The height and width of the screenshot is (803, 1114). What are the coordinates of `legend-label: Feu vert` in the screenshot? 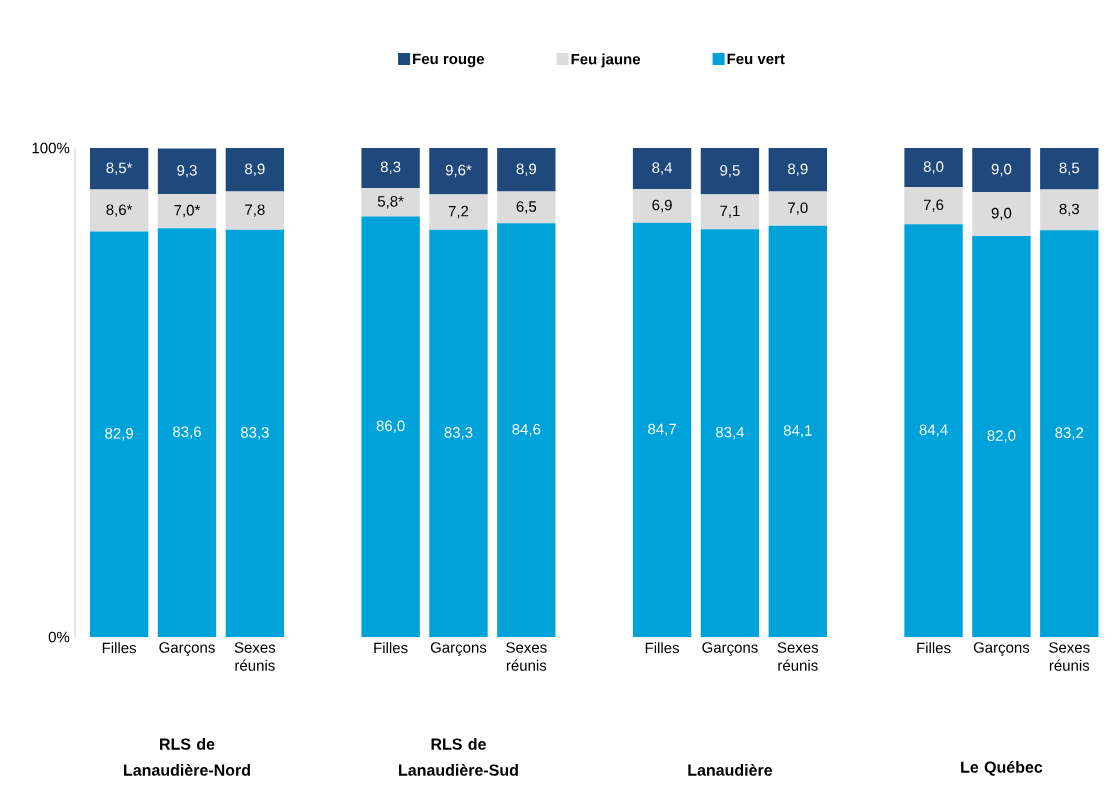 It's located at (756, 59).